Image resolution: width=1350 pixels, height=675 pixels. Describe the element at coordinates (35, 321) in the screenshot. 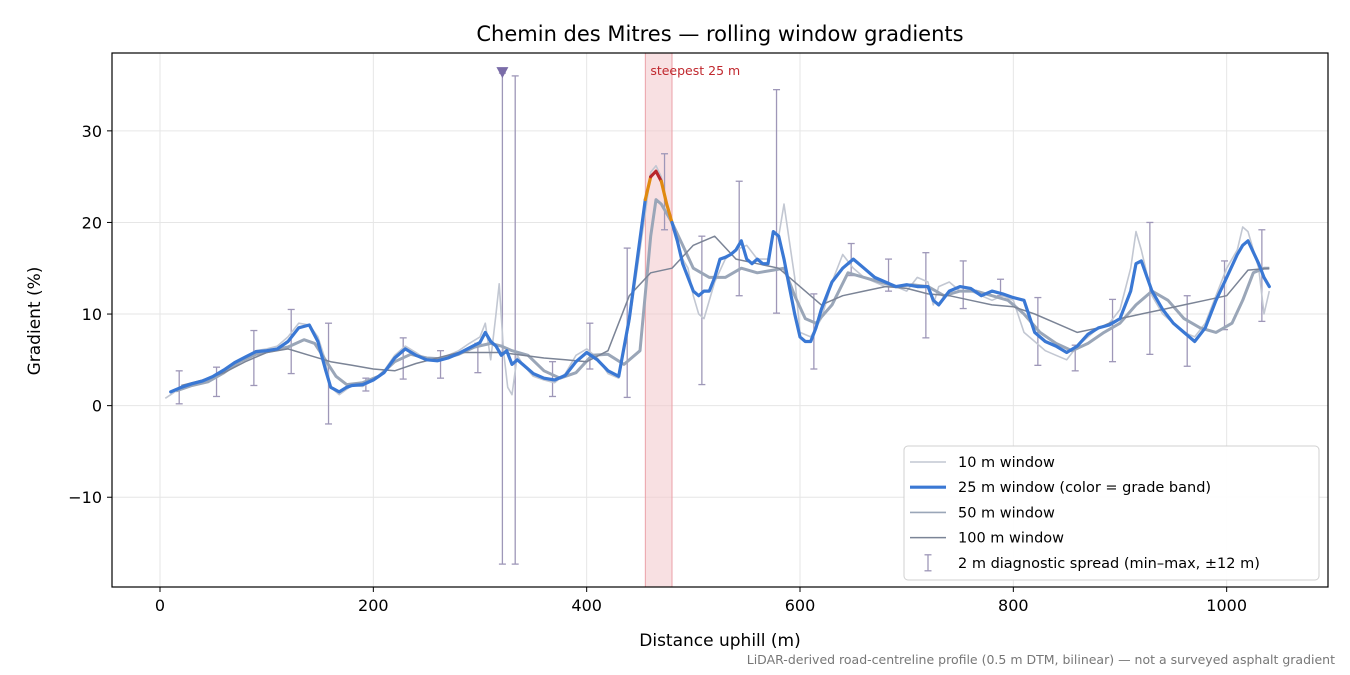

I see `y-axis-title: Gradient (%)` at that location.